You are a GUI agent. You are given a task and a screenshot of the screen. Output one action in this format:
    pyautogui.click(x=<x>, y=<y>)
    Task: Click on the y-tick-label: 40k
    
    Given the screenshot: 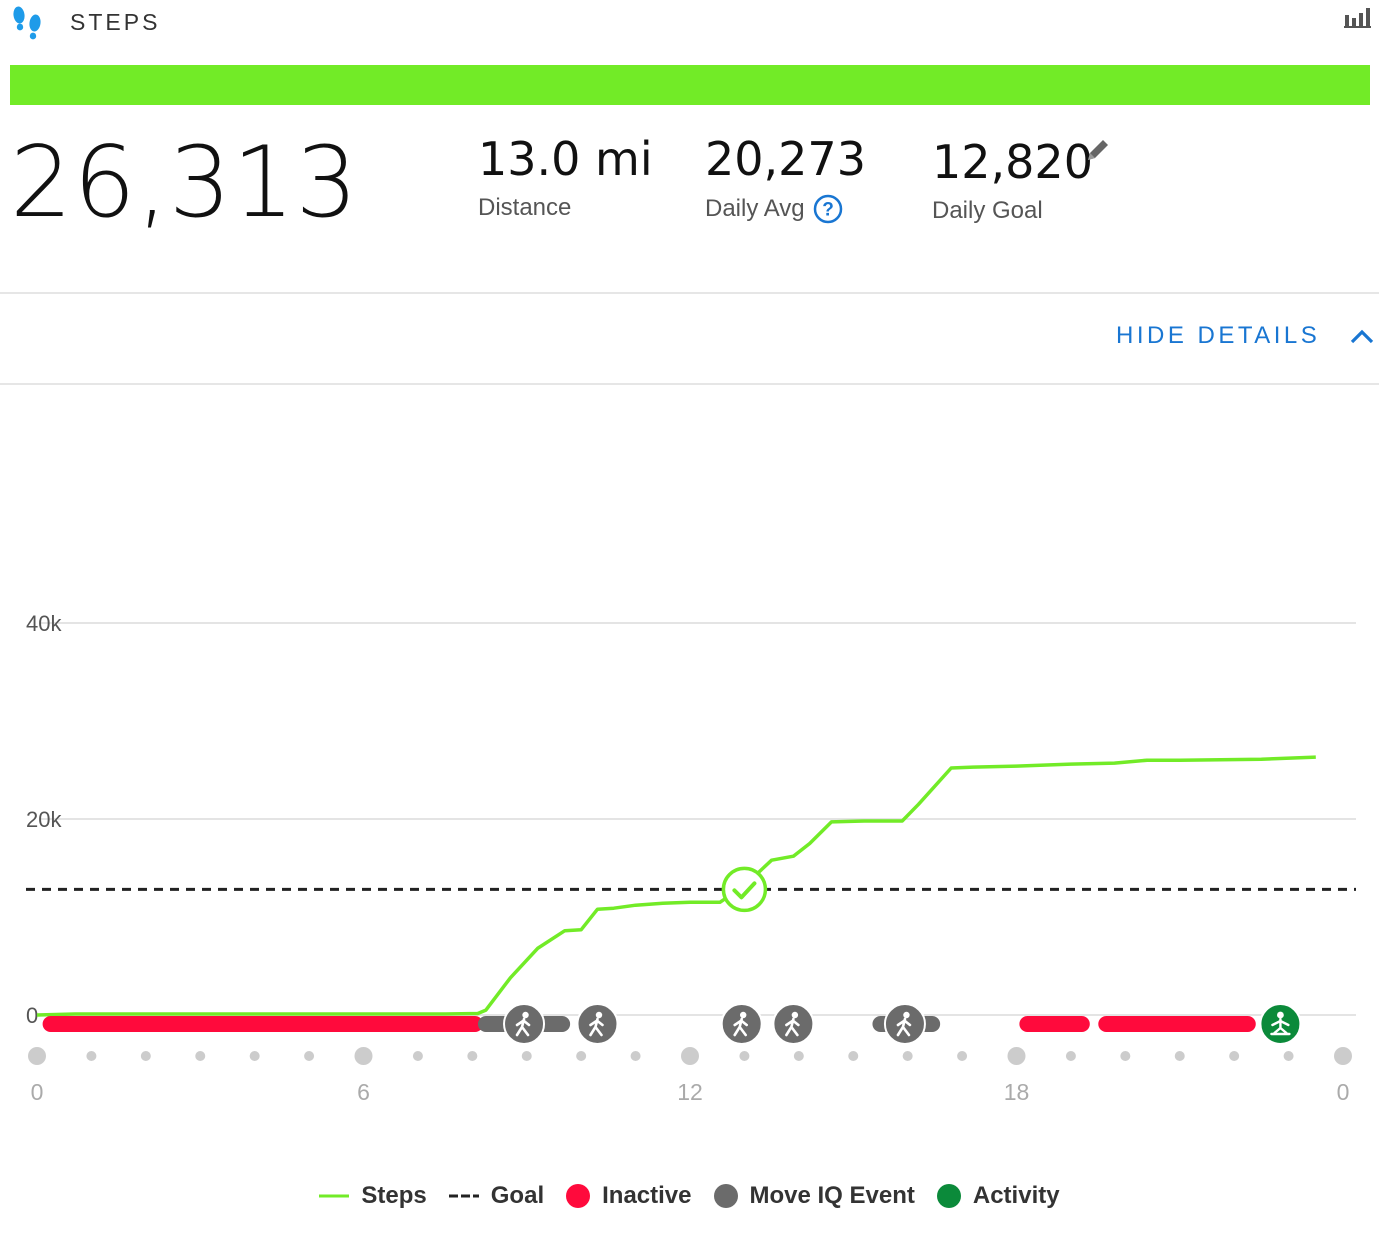 What is the action you would take?
    pyautogui.click(x=44, y=623)
    